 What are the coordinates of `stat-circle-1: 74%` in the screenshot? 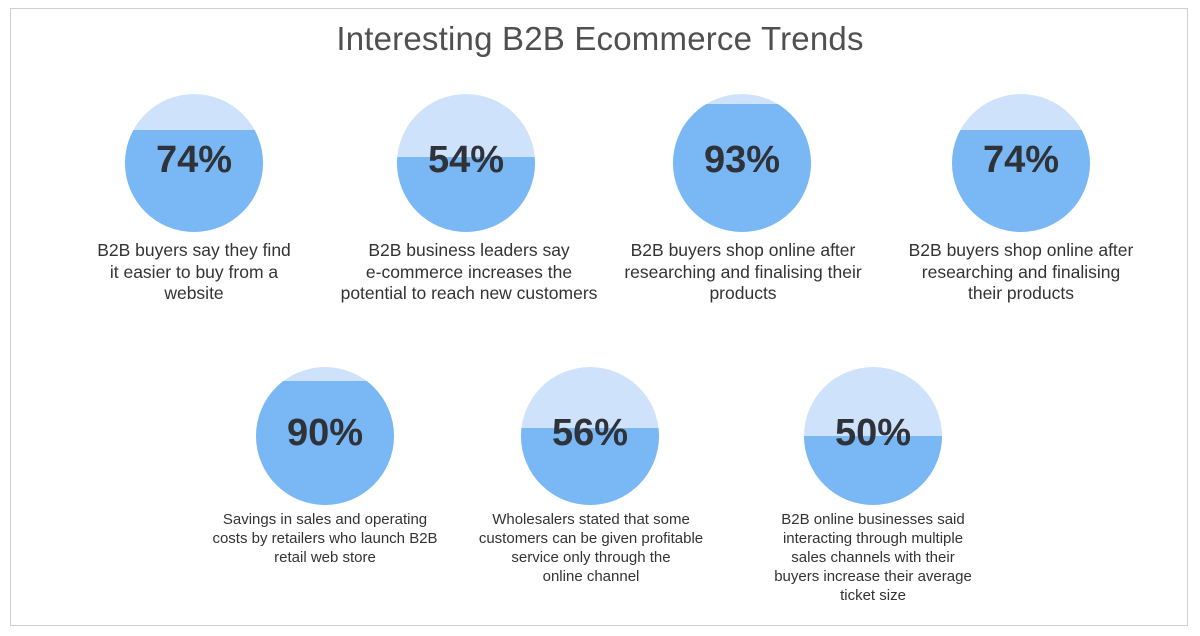 It's located at (194, 163).